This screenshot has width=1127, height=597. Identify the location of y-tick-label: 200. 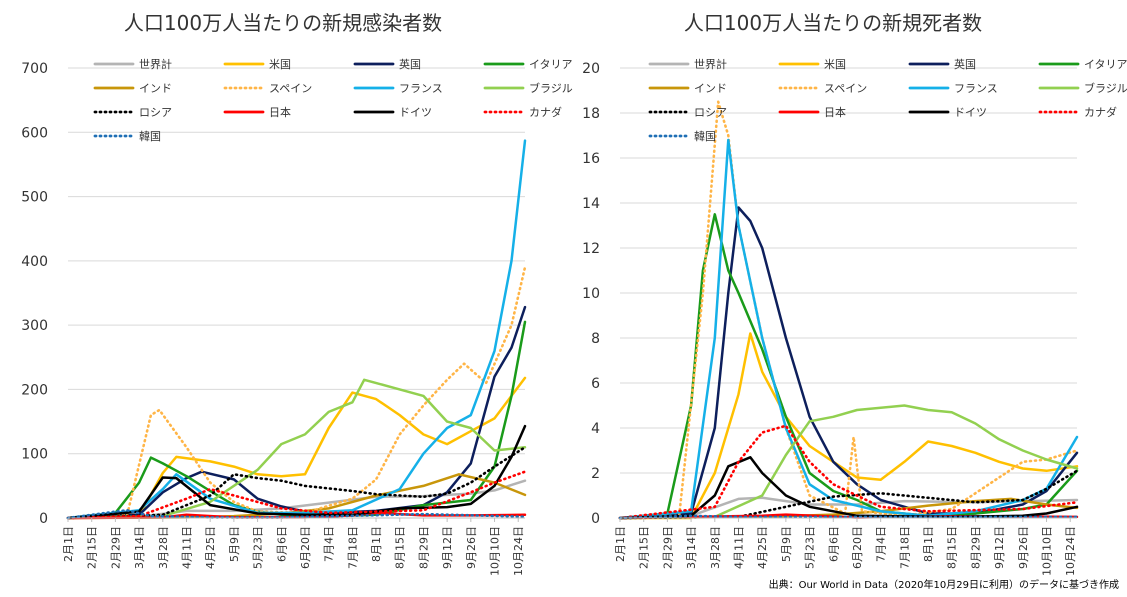
(34, 390).